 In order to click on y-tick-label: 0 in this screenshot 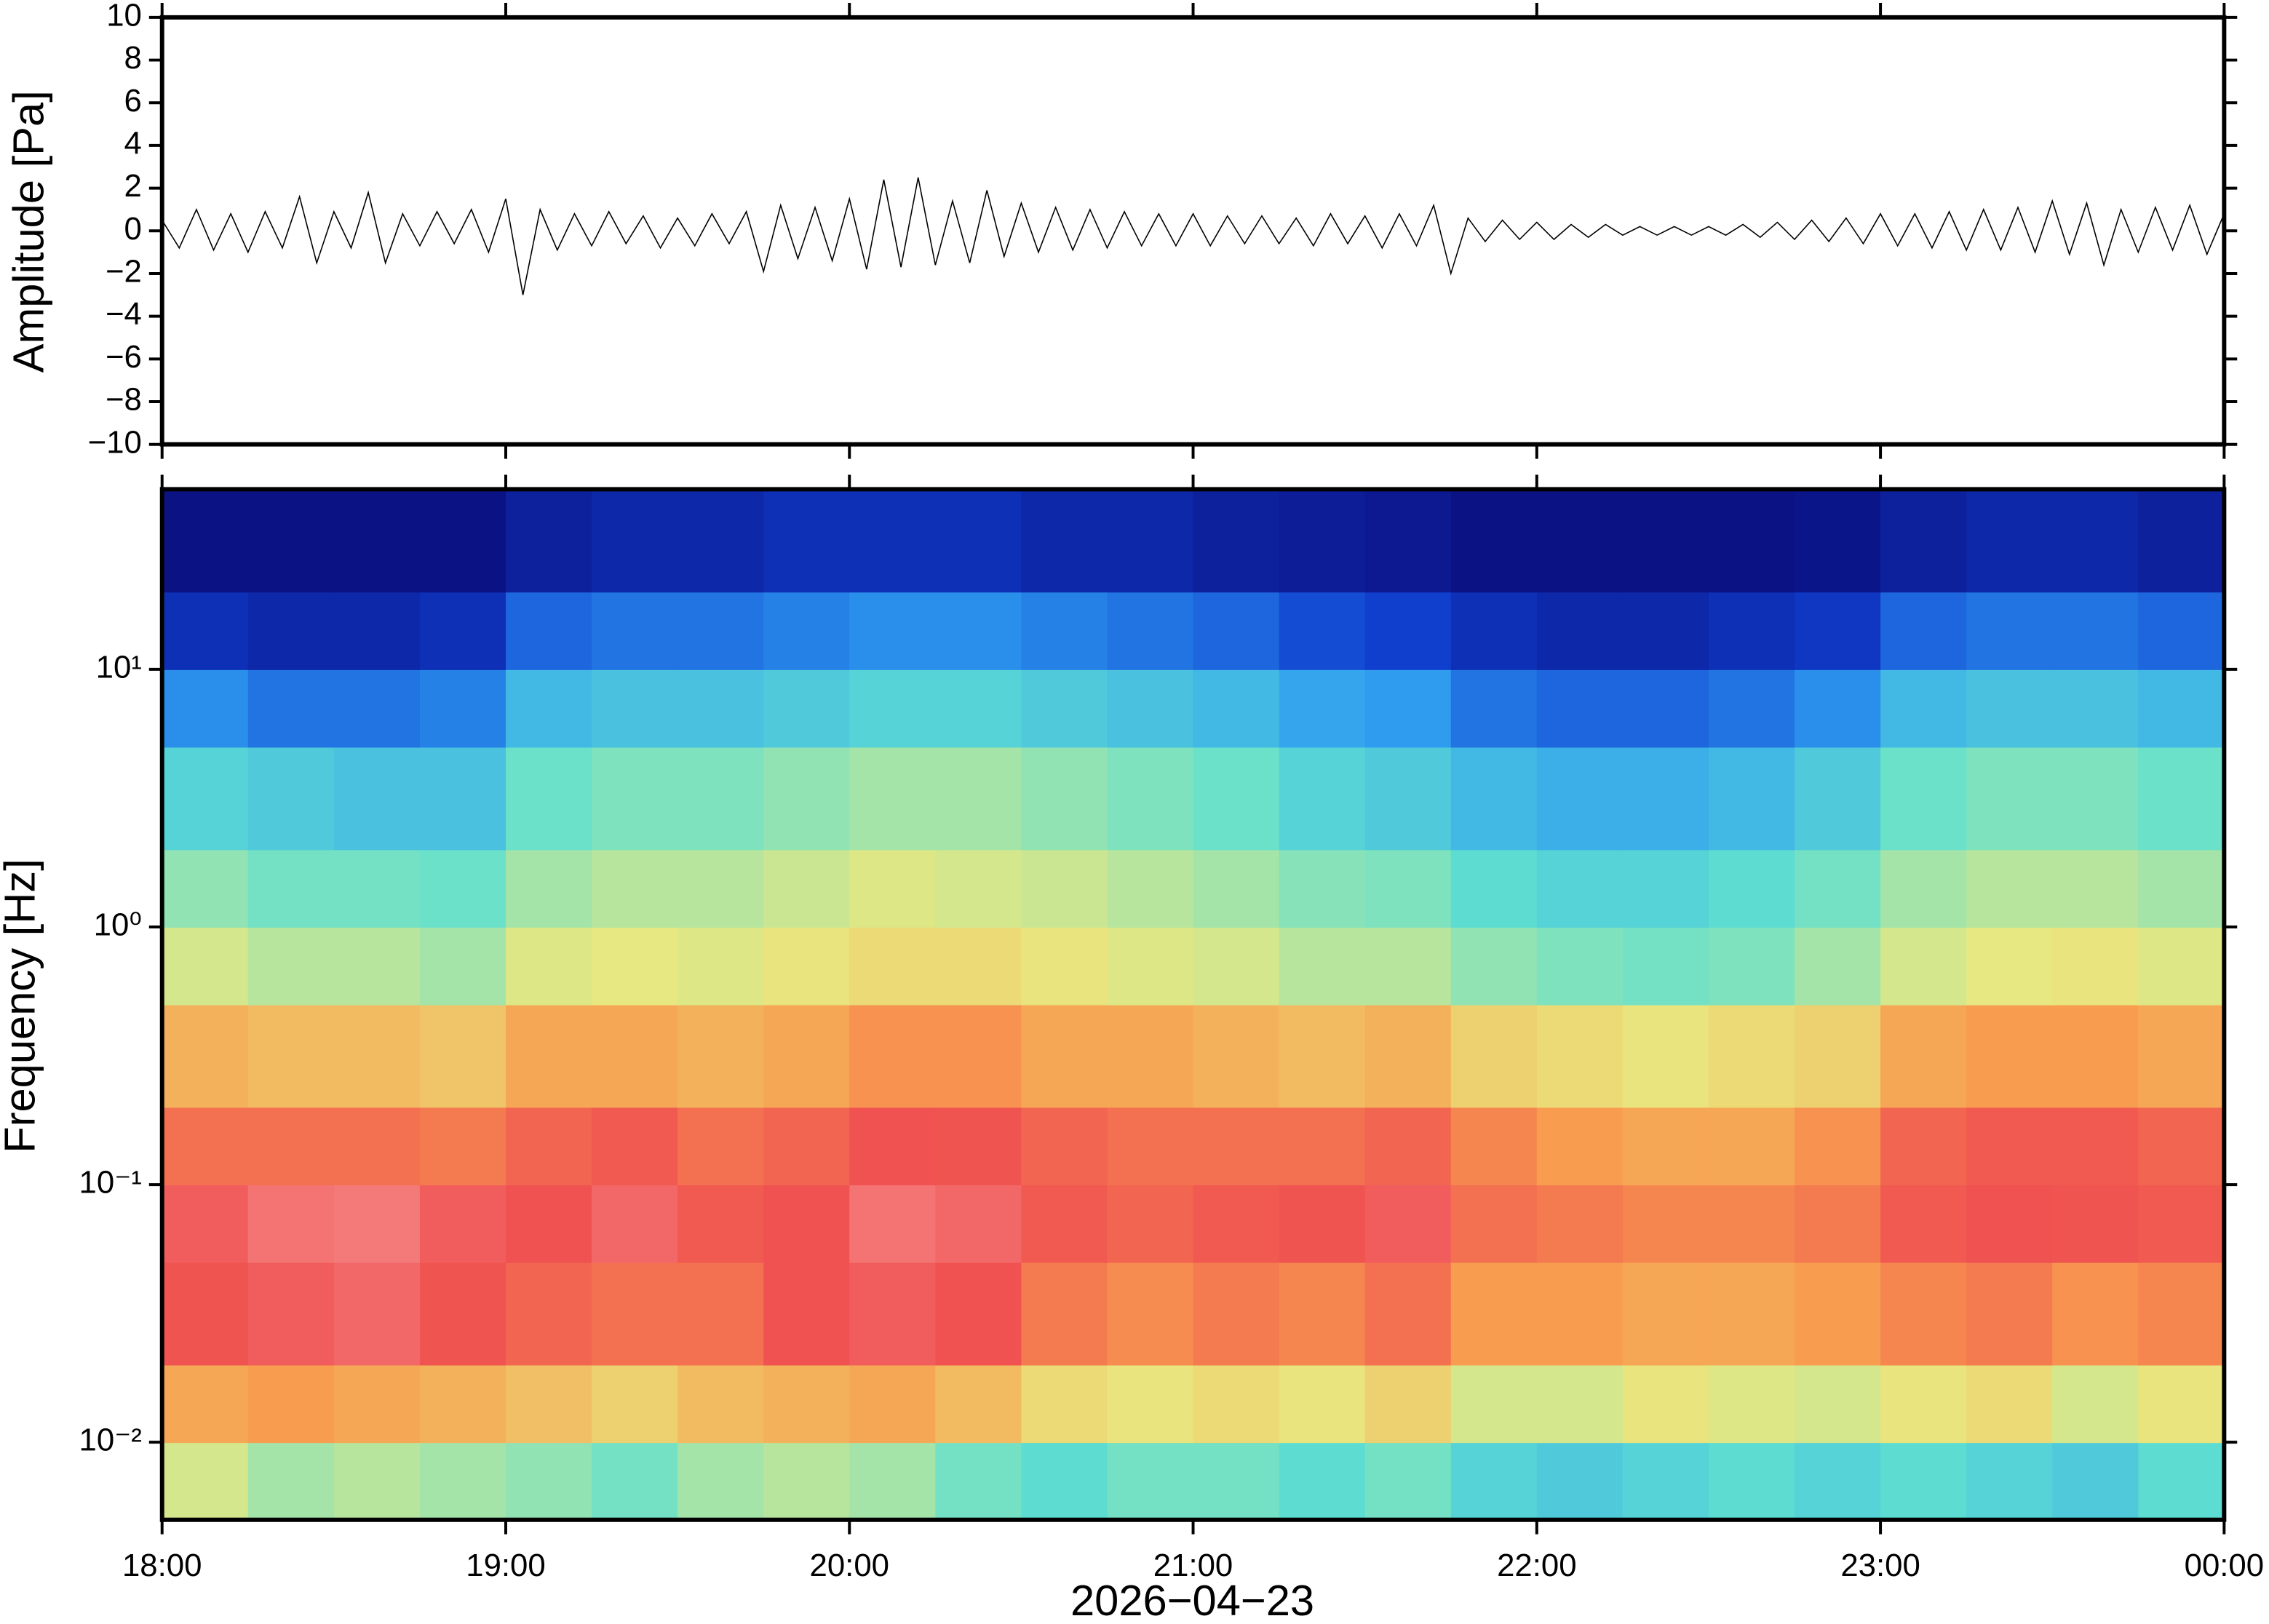, I will do `click(133, 229)`.